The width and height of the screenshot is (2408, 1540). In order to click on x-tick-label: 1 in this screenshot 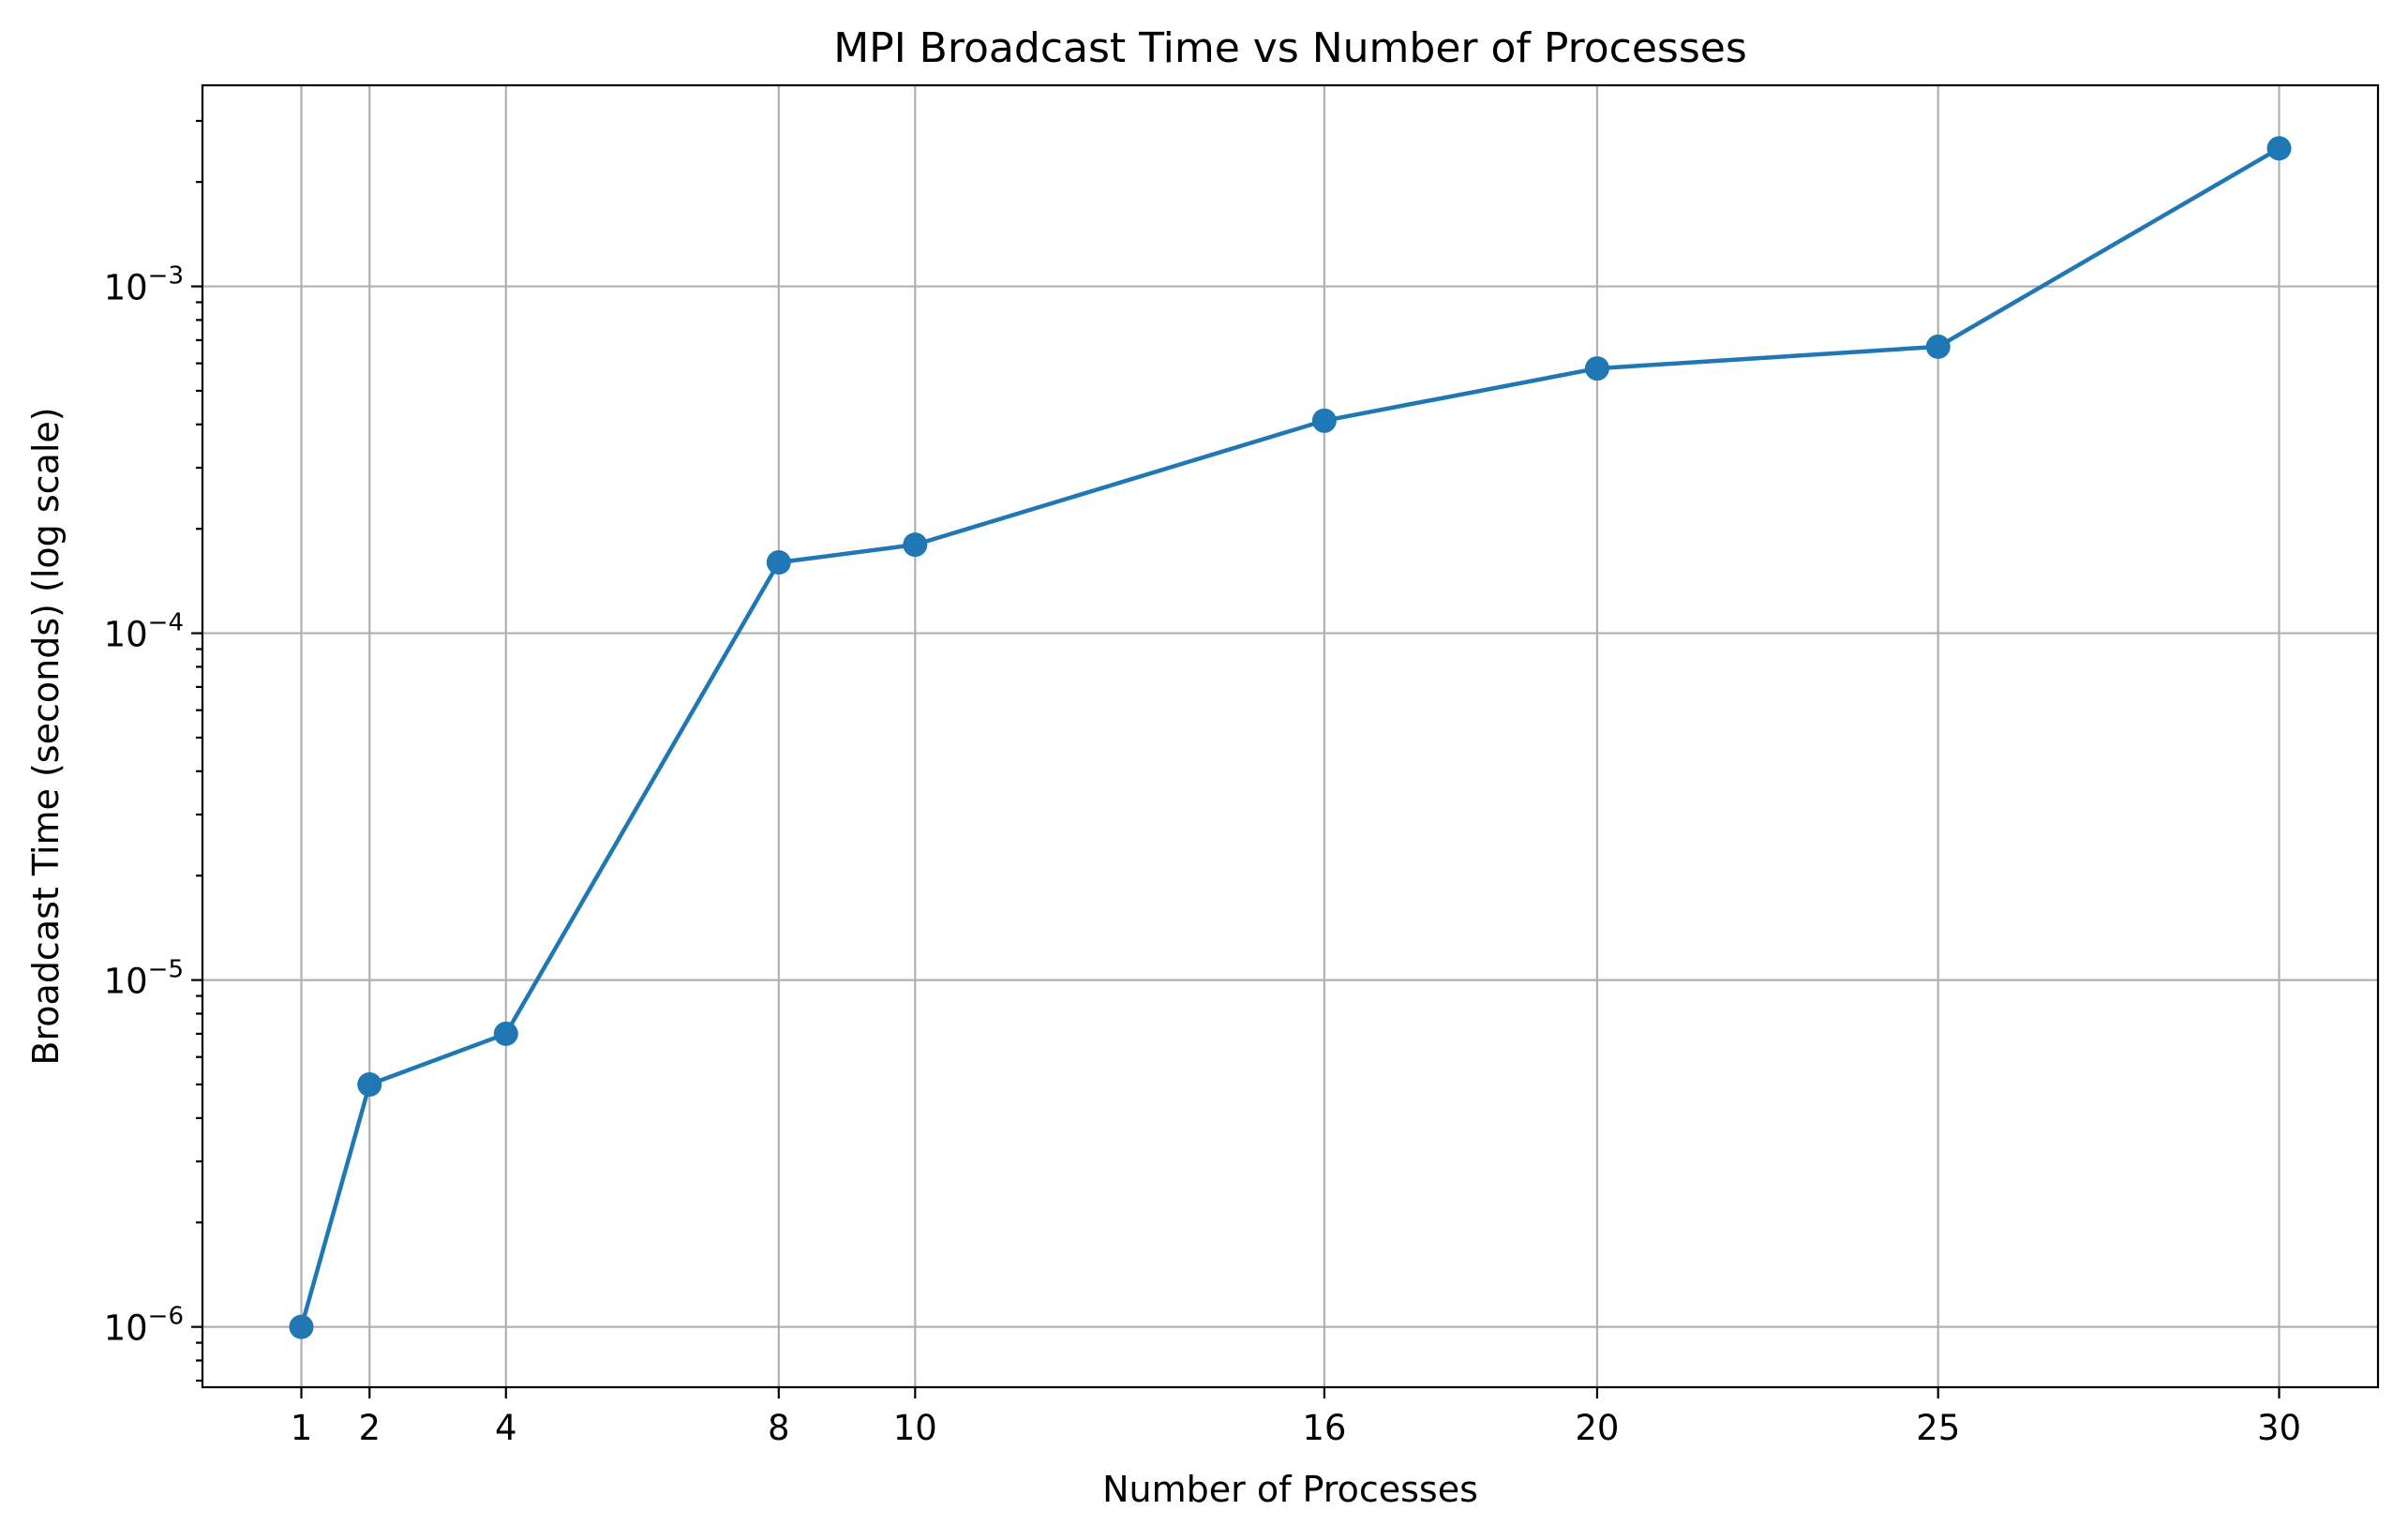, I will do `click(302, 1428)`.